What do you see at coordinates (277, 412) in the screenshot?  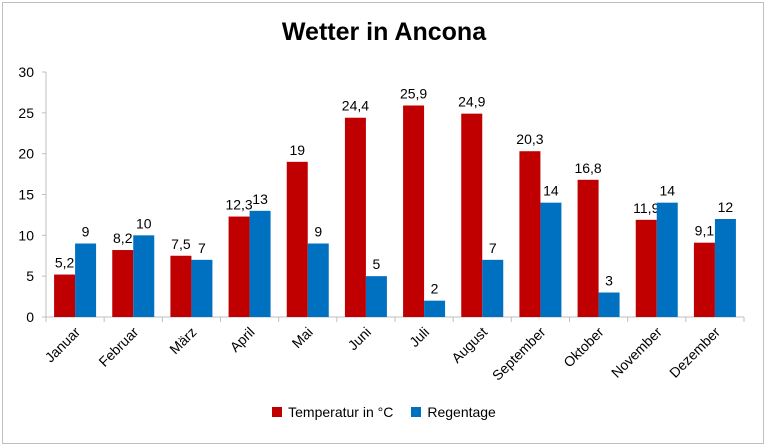 I see `legend-swatch-temperature` at bounding box center [277, 412].